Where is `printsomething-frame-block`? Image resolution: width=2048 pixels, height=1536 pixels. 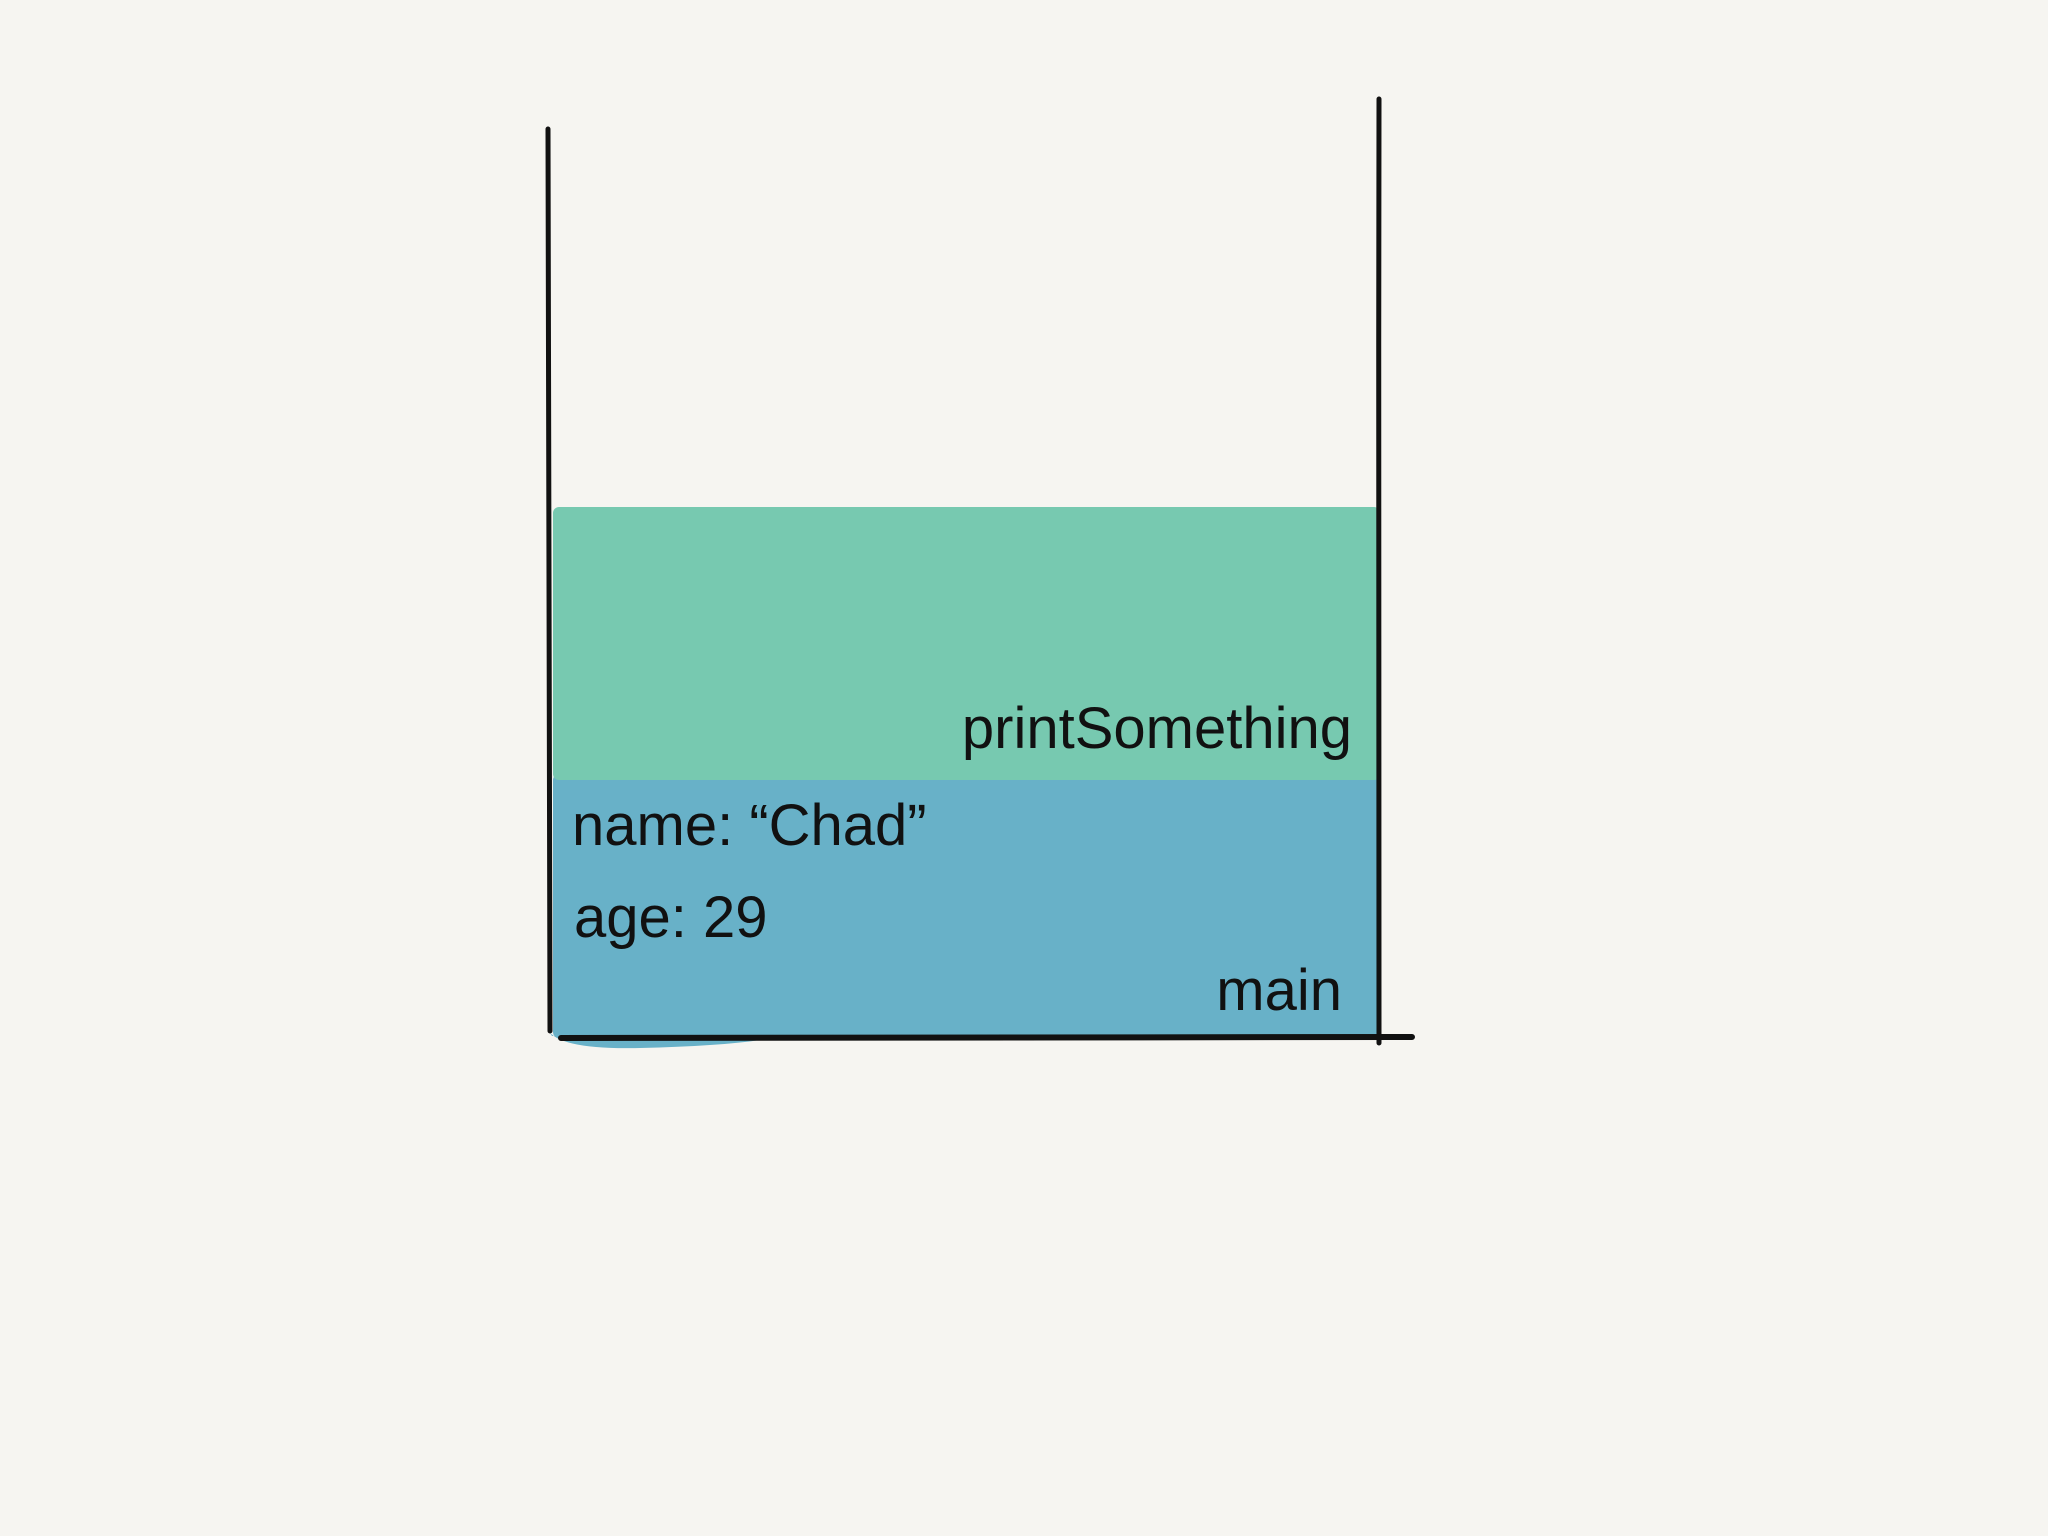 printsomething-frame-block is located at coordinates (966, 643).